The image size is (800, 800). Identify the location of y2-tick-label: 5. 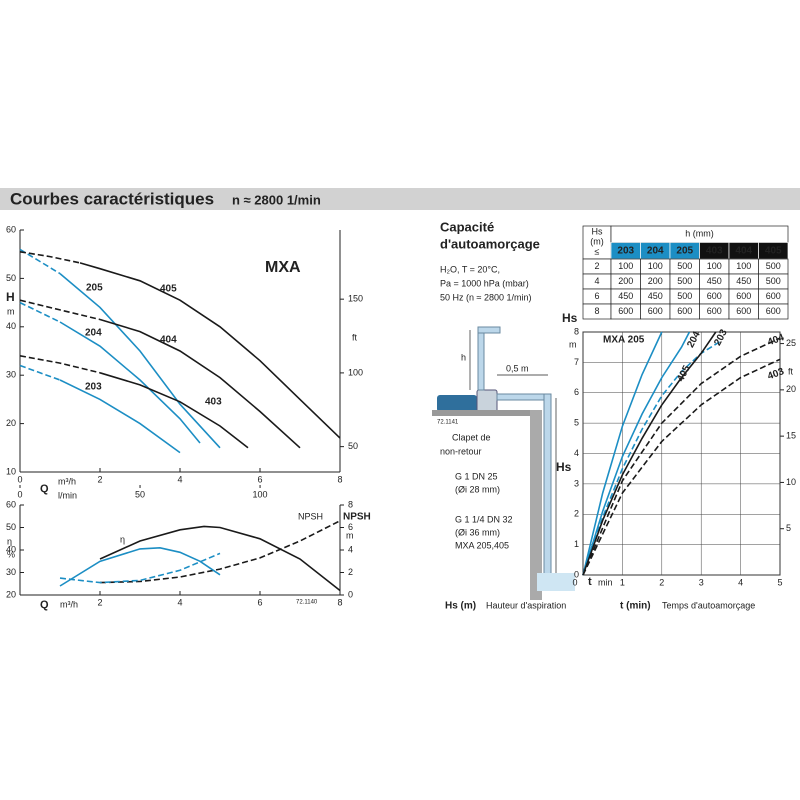
(788, 528).